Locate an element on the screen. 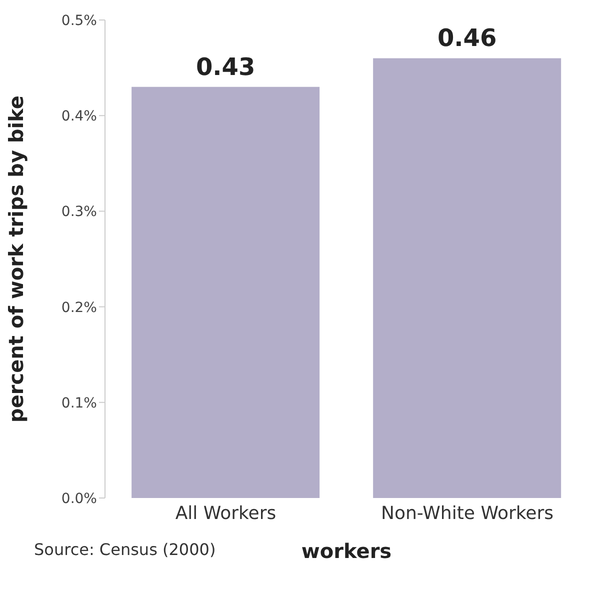 The image size is (598, 606). y-tick-label: 0.2% is located at coordinates (79, 308).